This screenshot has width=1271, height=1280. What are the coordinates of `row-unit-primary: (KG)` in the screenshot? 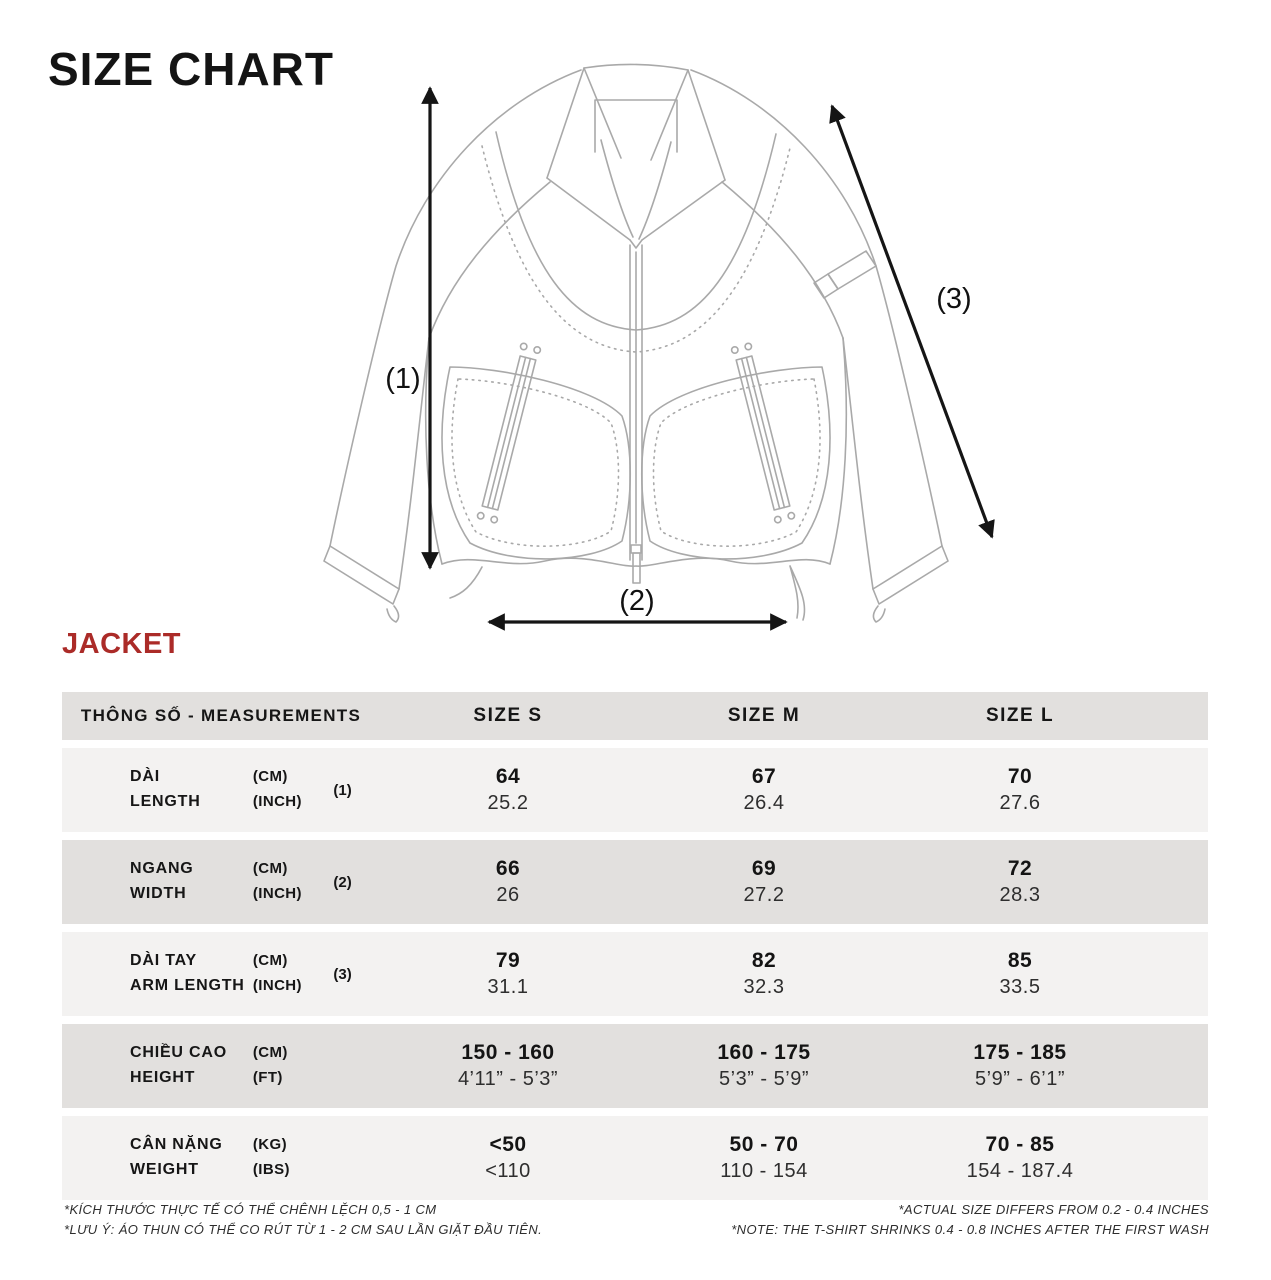 It's located at (269, 1145).